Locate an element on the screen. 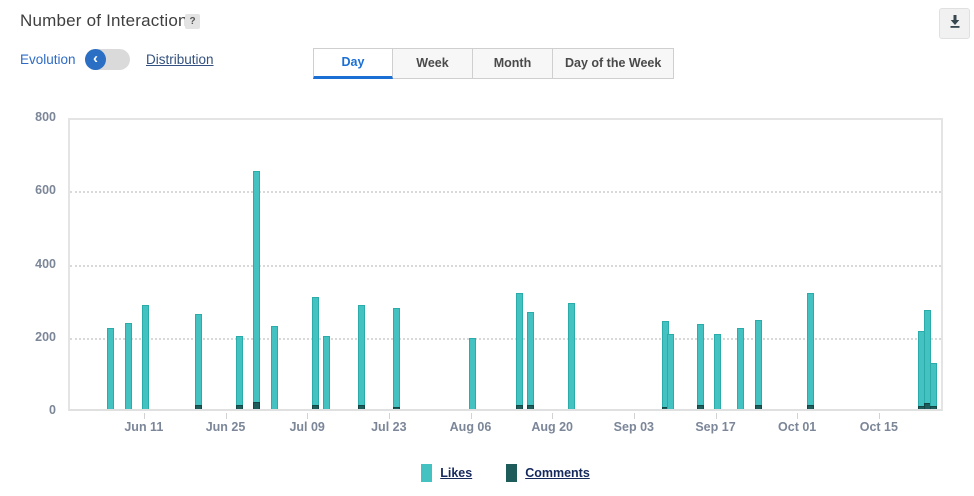 The height and width of the screenshot is (496, 974). legend-label: Comments is located at coordinates (557, 473).